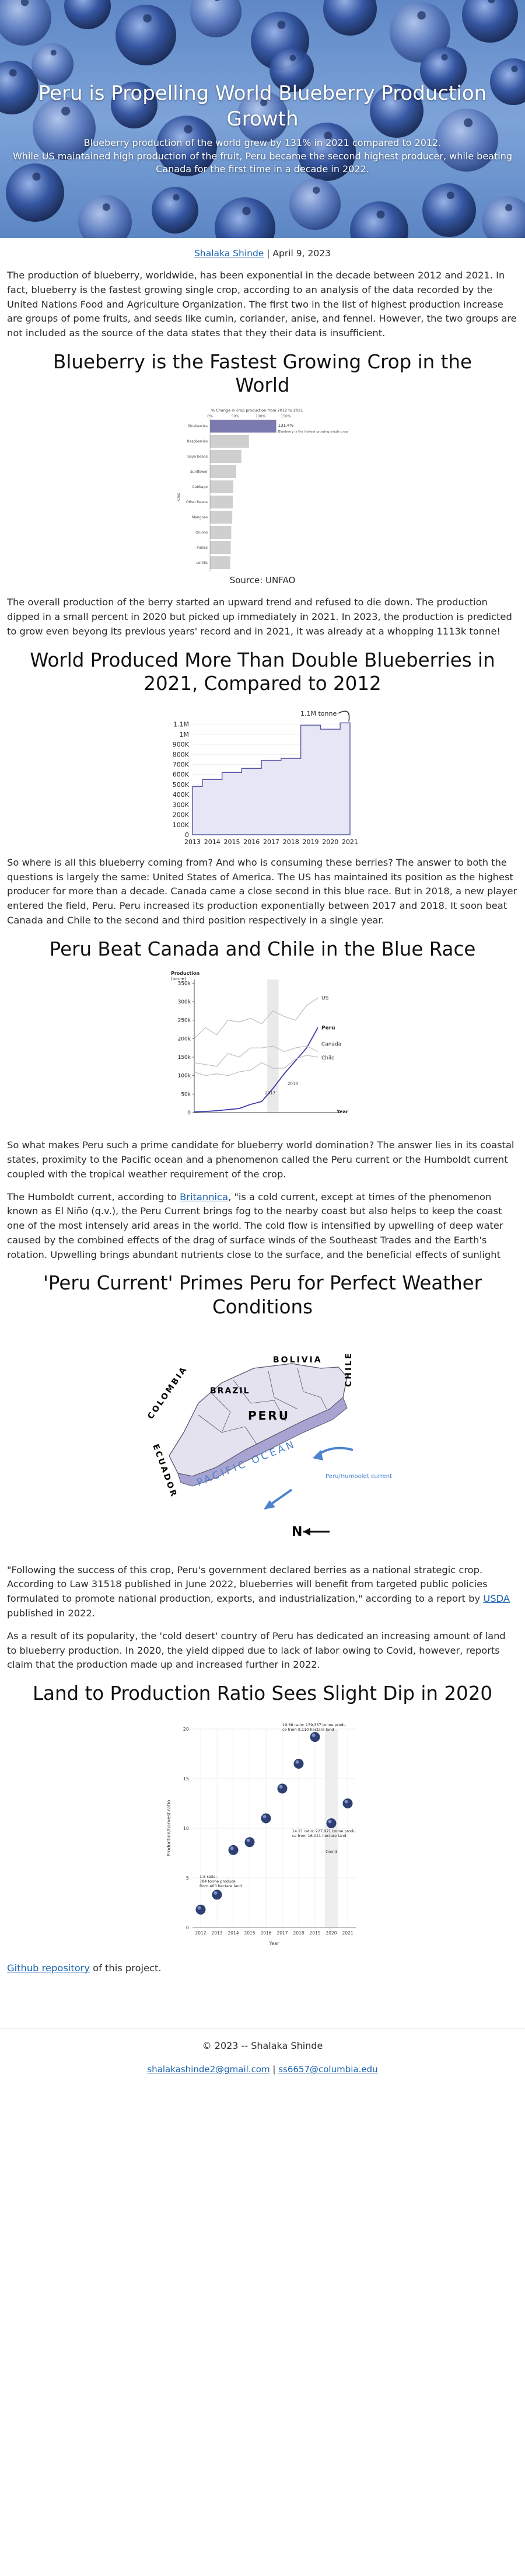  Describe the element at coordinates (208, 2070) in the screenshot. I see `email-link-gmail: shalakashinde2@gmail.com` at that location.